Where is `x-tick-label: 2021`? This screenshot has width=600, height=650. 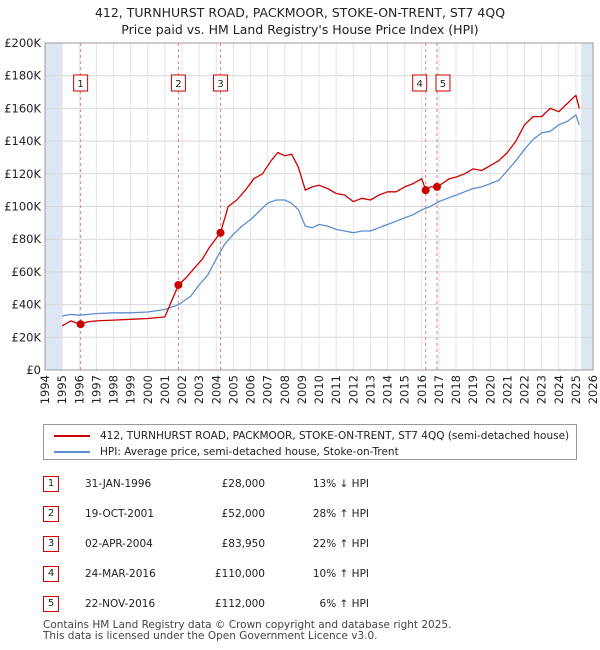
x-tick-label: 2021 is located at coordinates (507, 389).